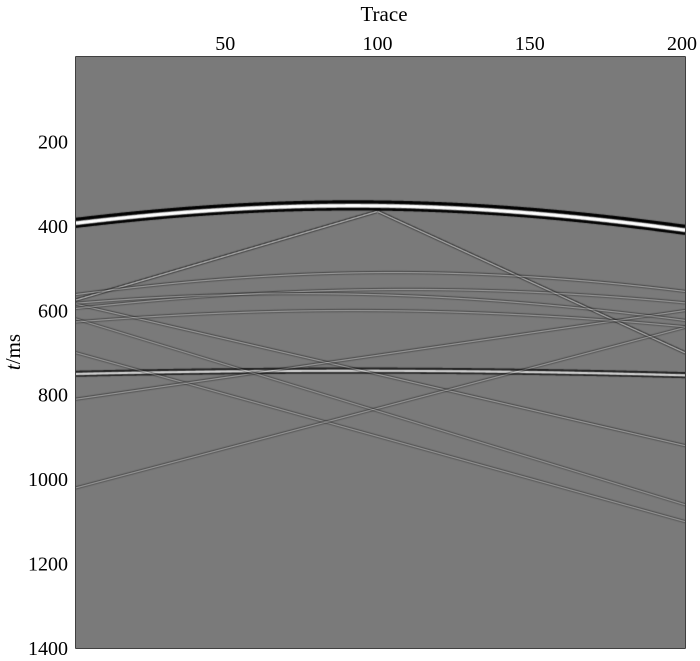  Describe the element at coordinates (530, 44) in the screenshot. I see `x-tick-label: 150` at that location.